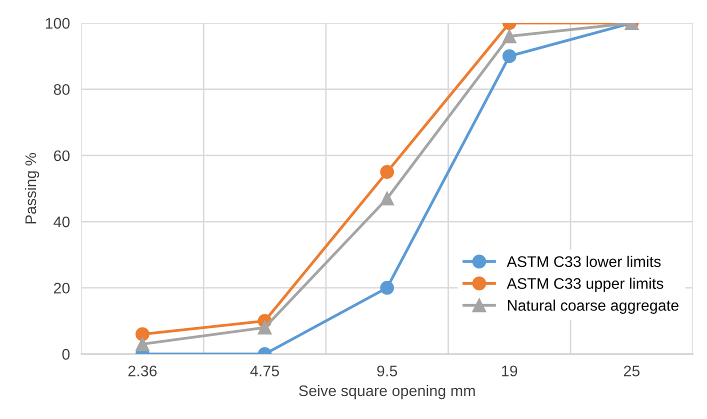 This screenshot has height=419, width=707. Describe the element at coordinates (264, 371) in the screenshot. I see `x-tick-label: 4.75` at that location.